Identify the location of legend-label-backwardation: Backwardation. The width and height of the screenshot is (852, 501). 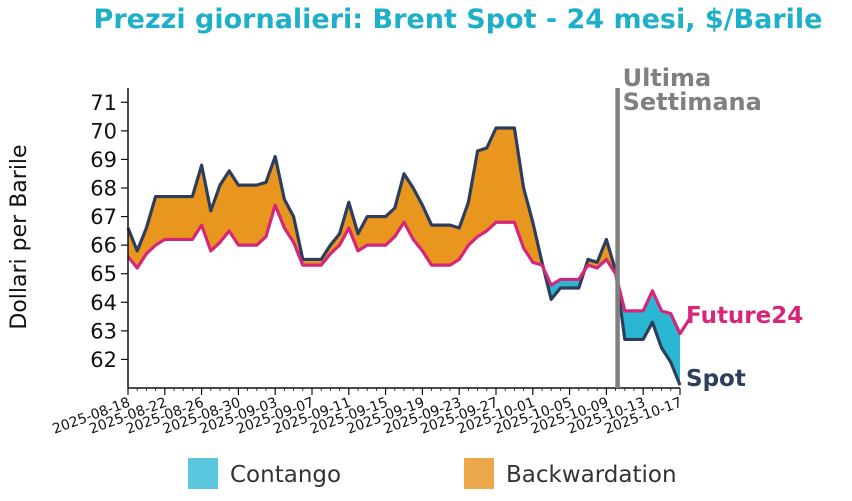
(591, 475).